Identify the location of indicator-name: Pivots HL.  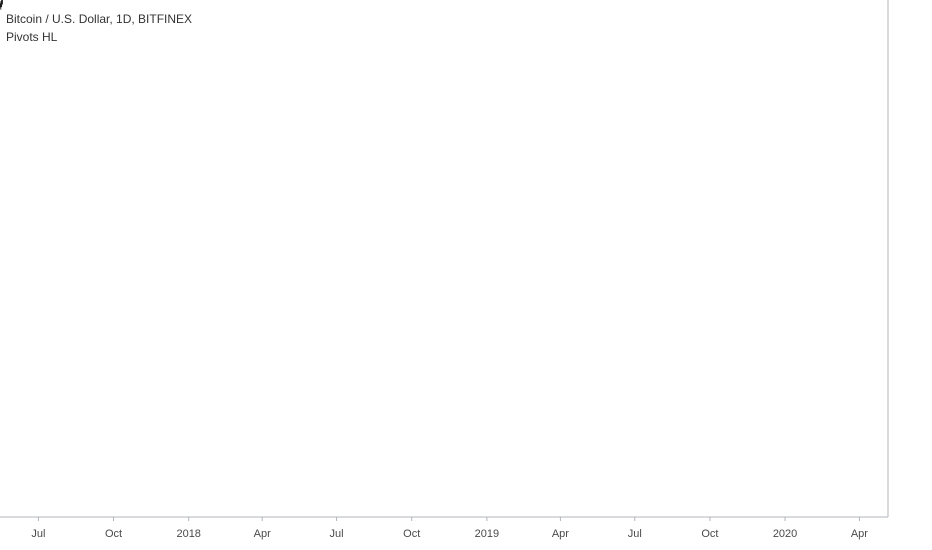
(32, 37).